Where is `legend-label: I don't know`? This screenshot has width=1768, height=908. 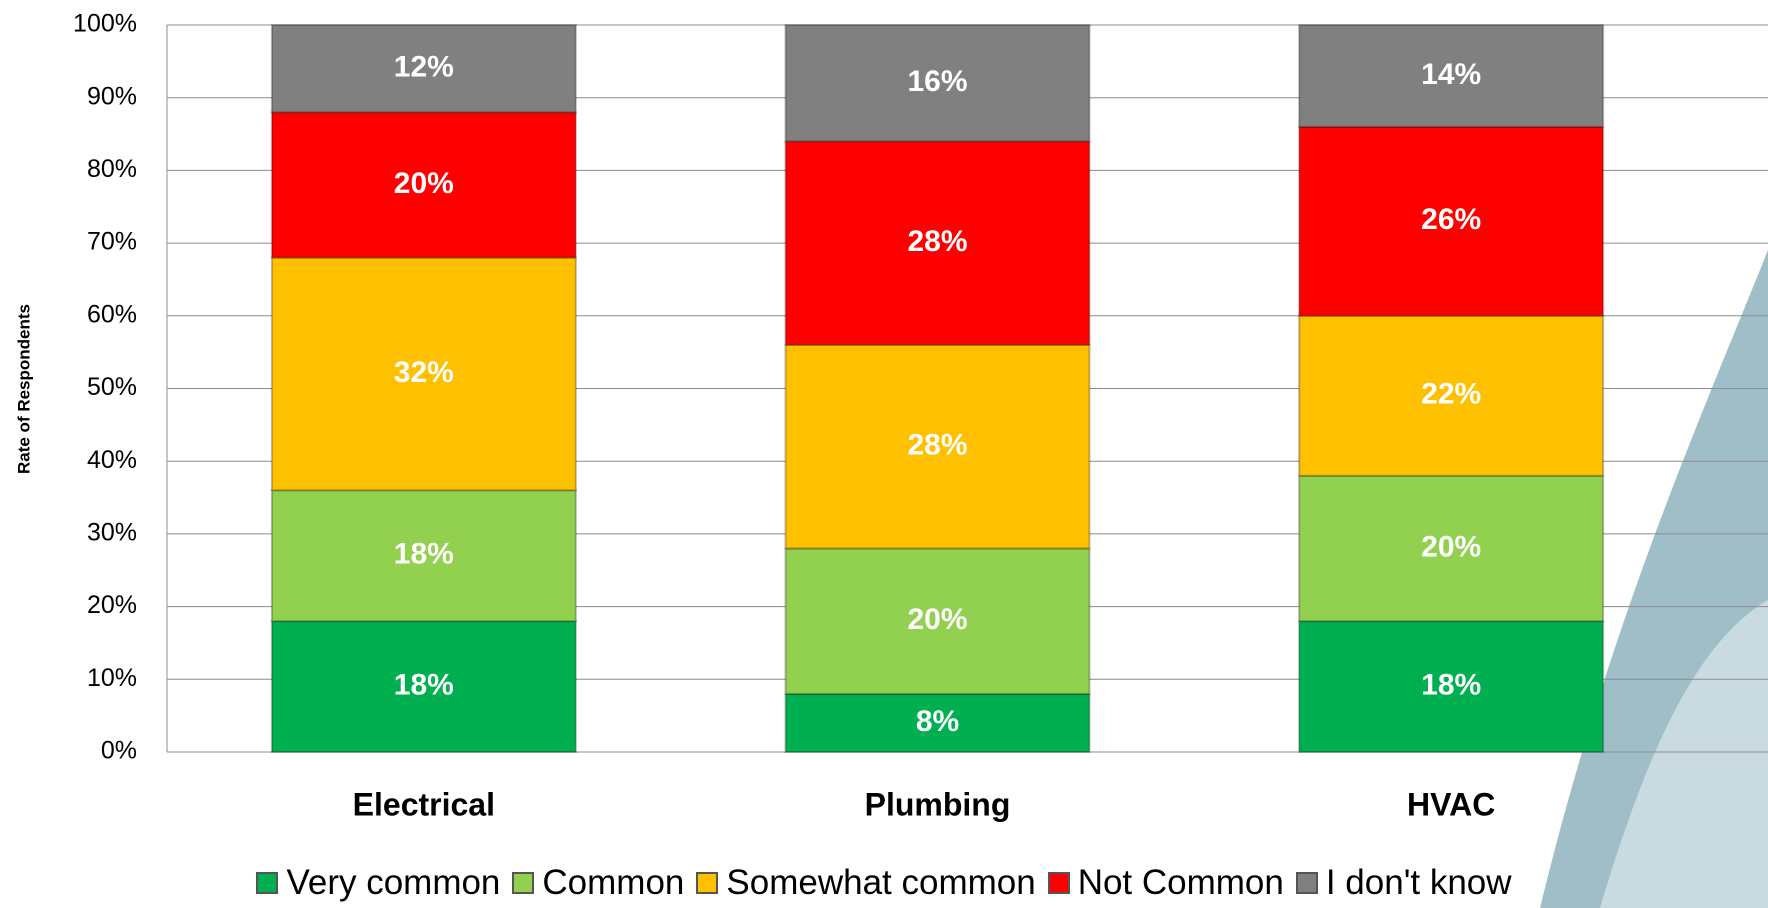 legend-label: I don't know is located at coordinates (1418, 882).